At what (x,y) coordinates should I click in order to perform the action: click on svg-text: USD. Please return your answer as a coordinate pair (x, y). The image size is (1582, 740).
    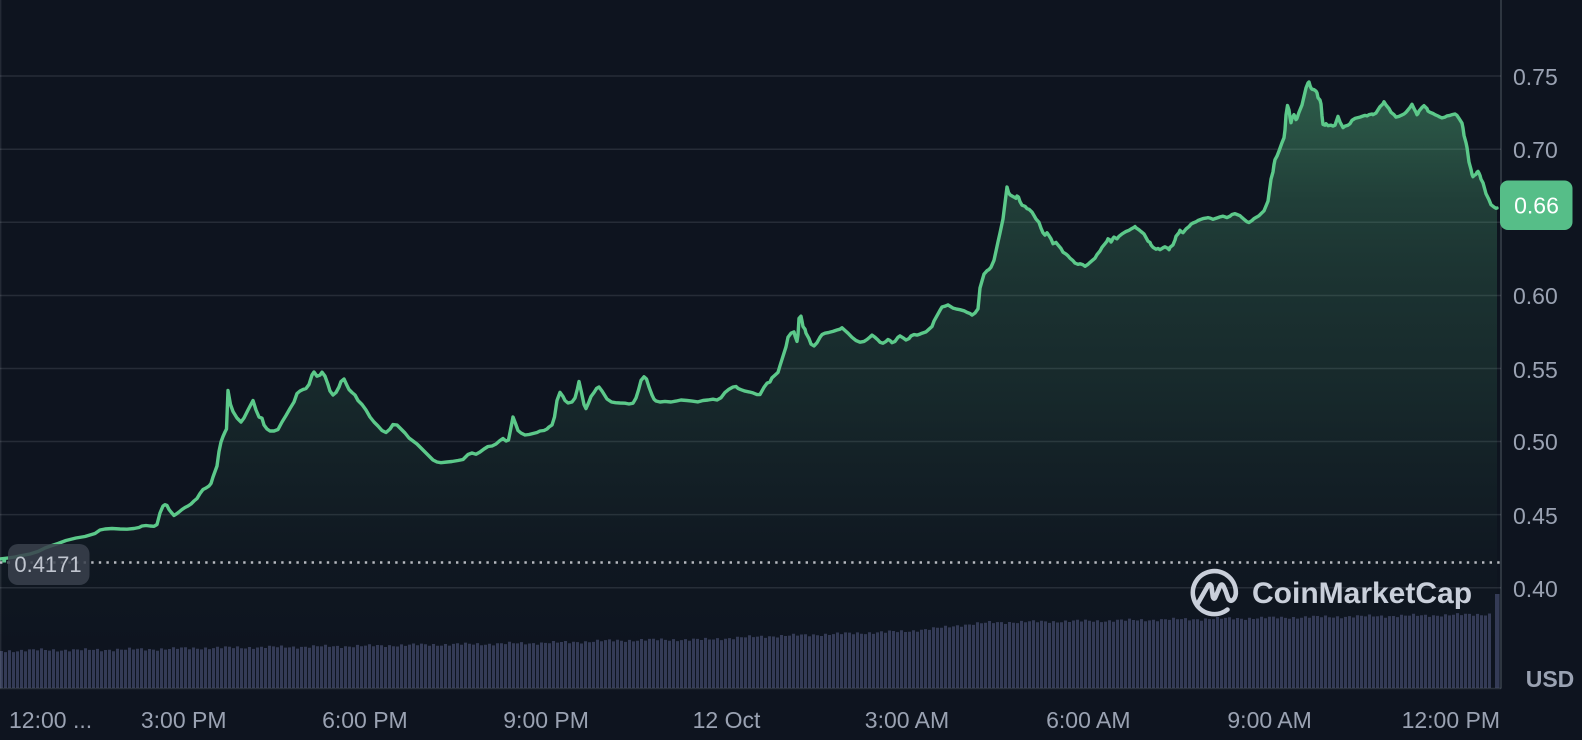
    Looking at the image, I should click on (1550, 679).